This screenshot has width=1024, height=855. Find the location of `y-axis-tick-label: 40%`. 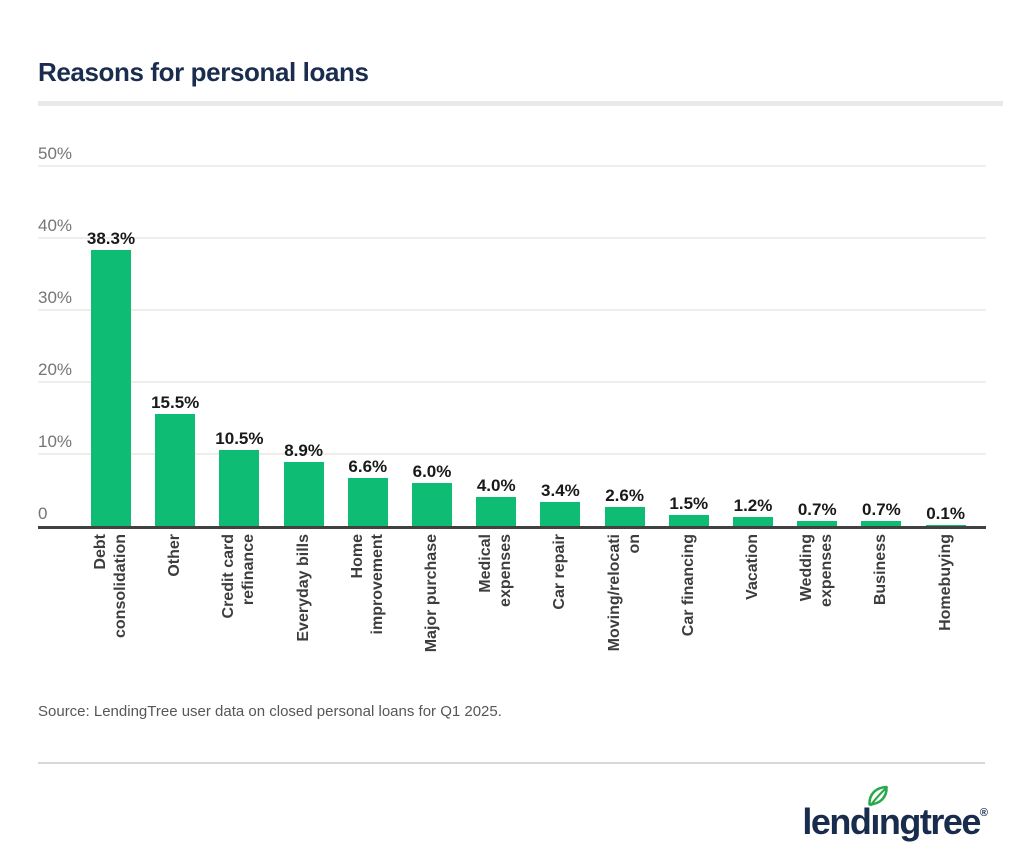

y-axis-tick-label: 40% is located at coordinates (55, 225).